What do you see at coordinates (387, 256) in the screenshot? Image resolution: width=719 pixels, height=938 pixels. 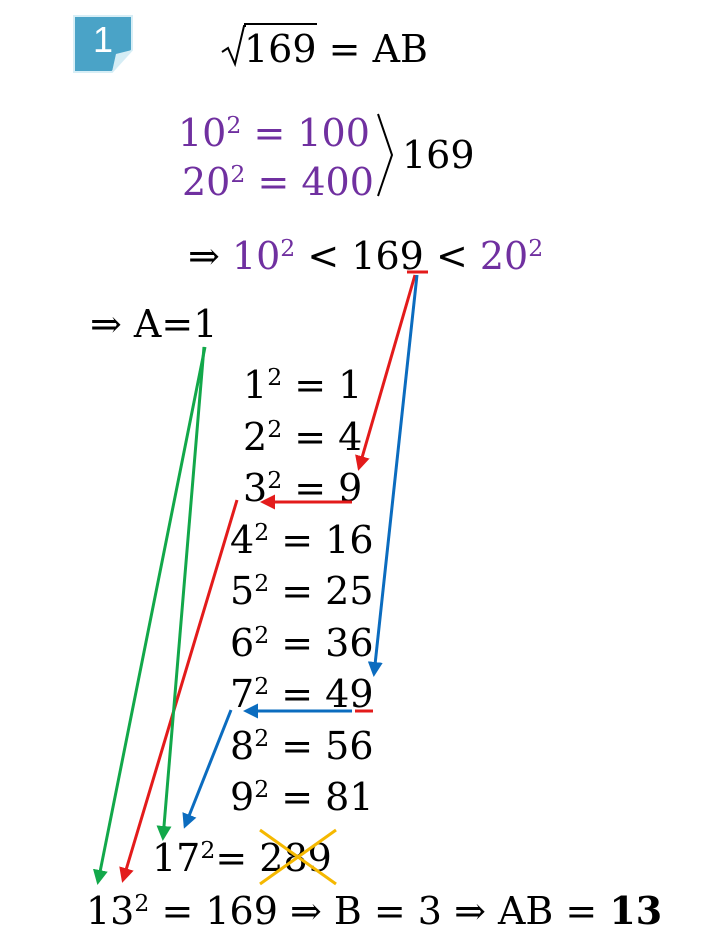 I see `inequality-mid: 169` at bounding box center [387, 256].